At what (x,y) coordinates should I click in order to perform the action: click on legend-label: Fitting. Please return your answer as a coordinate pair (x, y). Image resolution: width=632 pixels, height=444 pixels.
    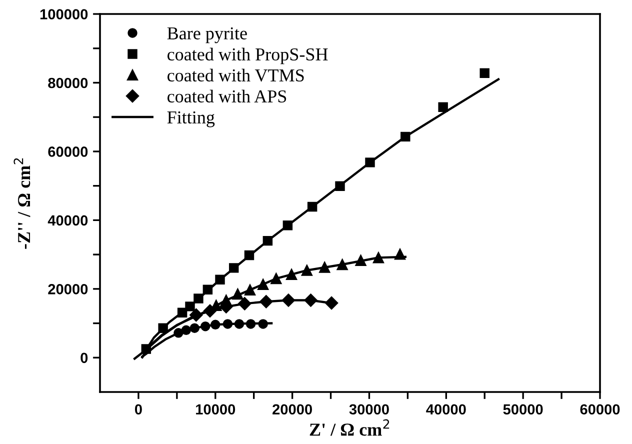
    Looking at the image, I should click on (191, 119).